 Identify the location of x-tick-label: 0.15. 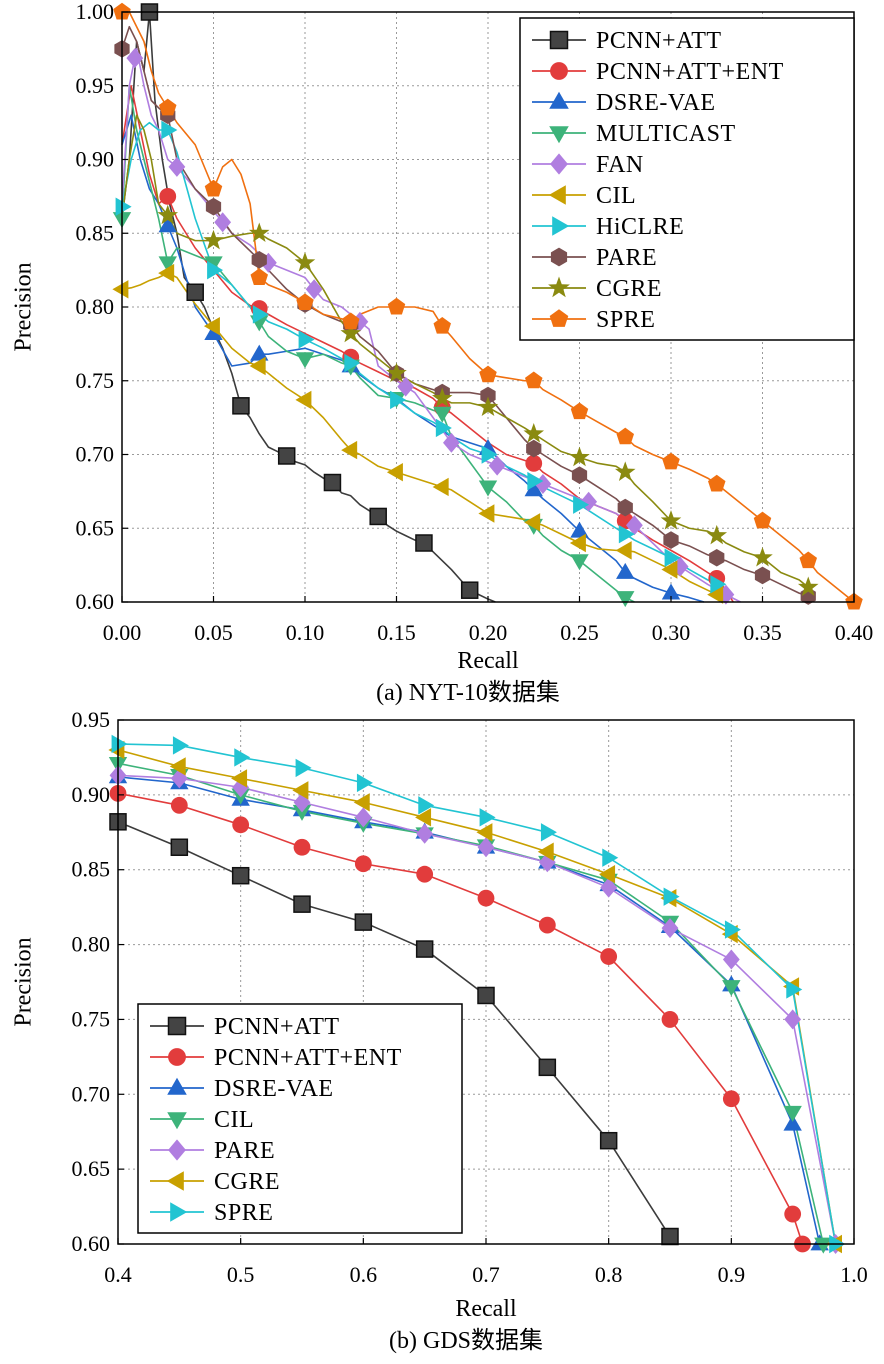
(396, 632).